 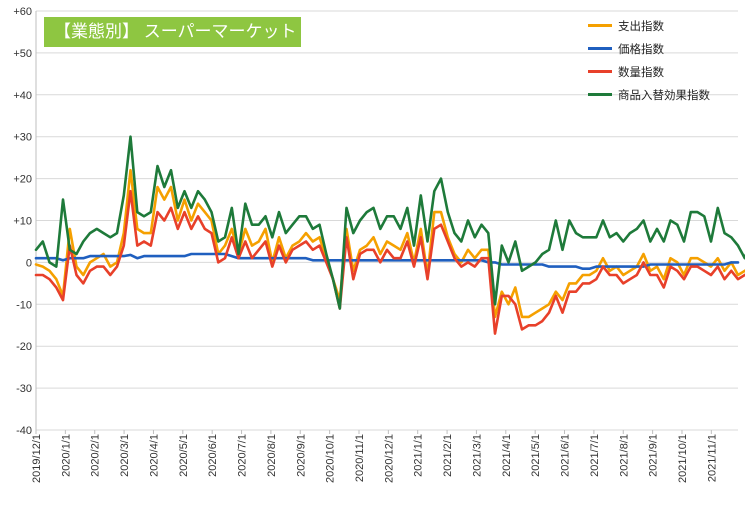 What do you see at coordinates (566, 455) in the screenshot?
I see `x-tick-label: 2021/6/1` at bounding box center [566, 455].